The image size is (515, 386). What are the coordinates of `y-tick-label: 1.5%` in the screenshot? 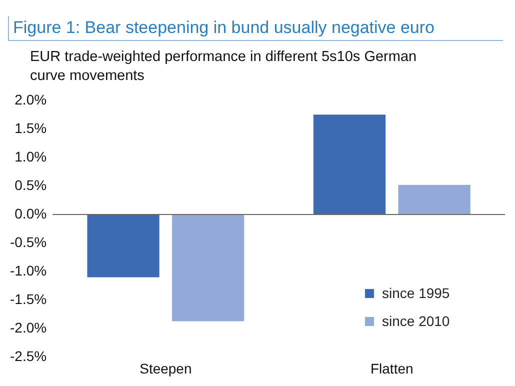 It's located at (30, 128).